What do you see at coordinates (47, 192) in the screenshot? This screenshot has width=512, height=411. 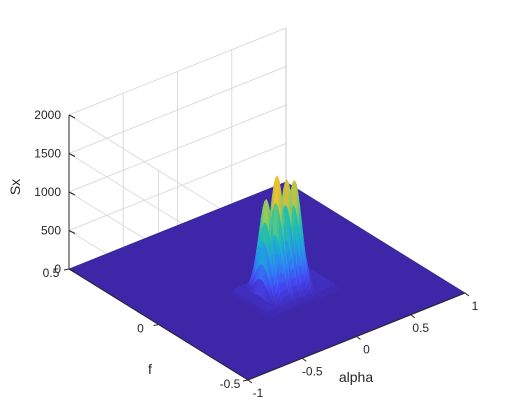 I see `z-tick-label: 1000` at bounding box center [47, 192].